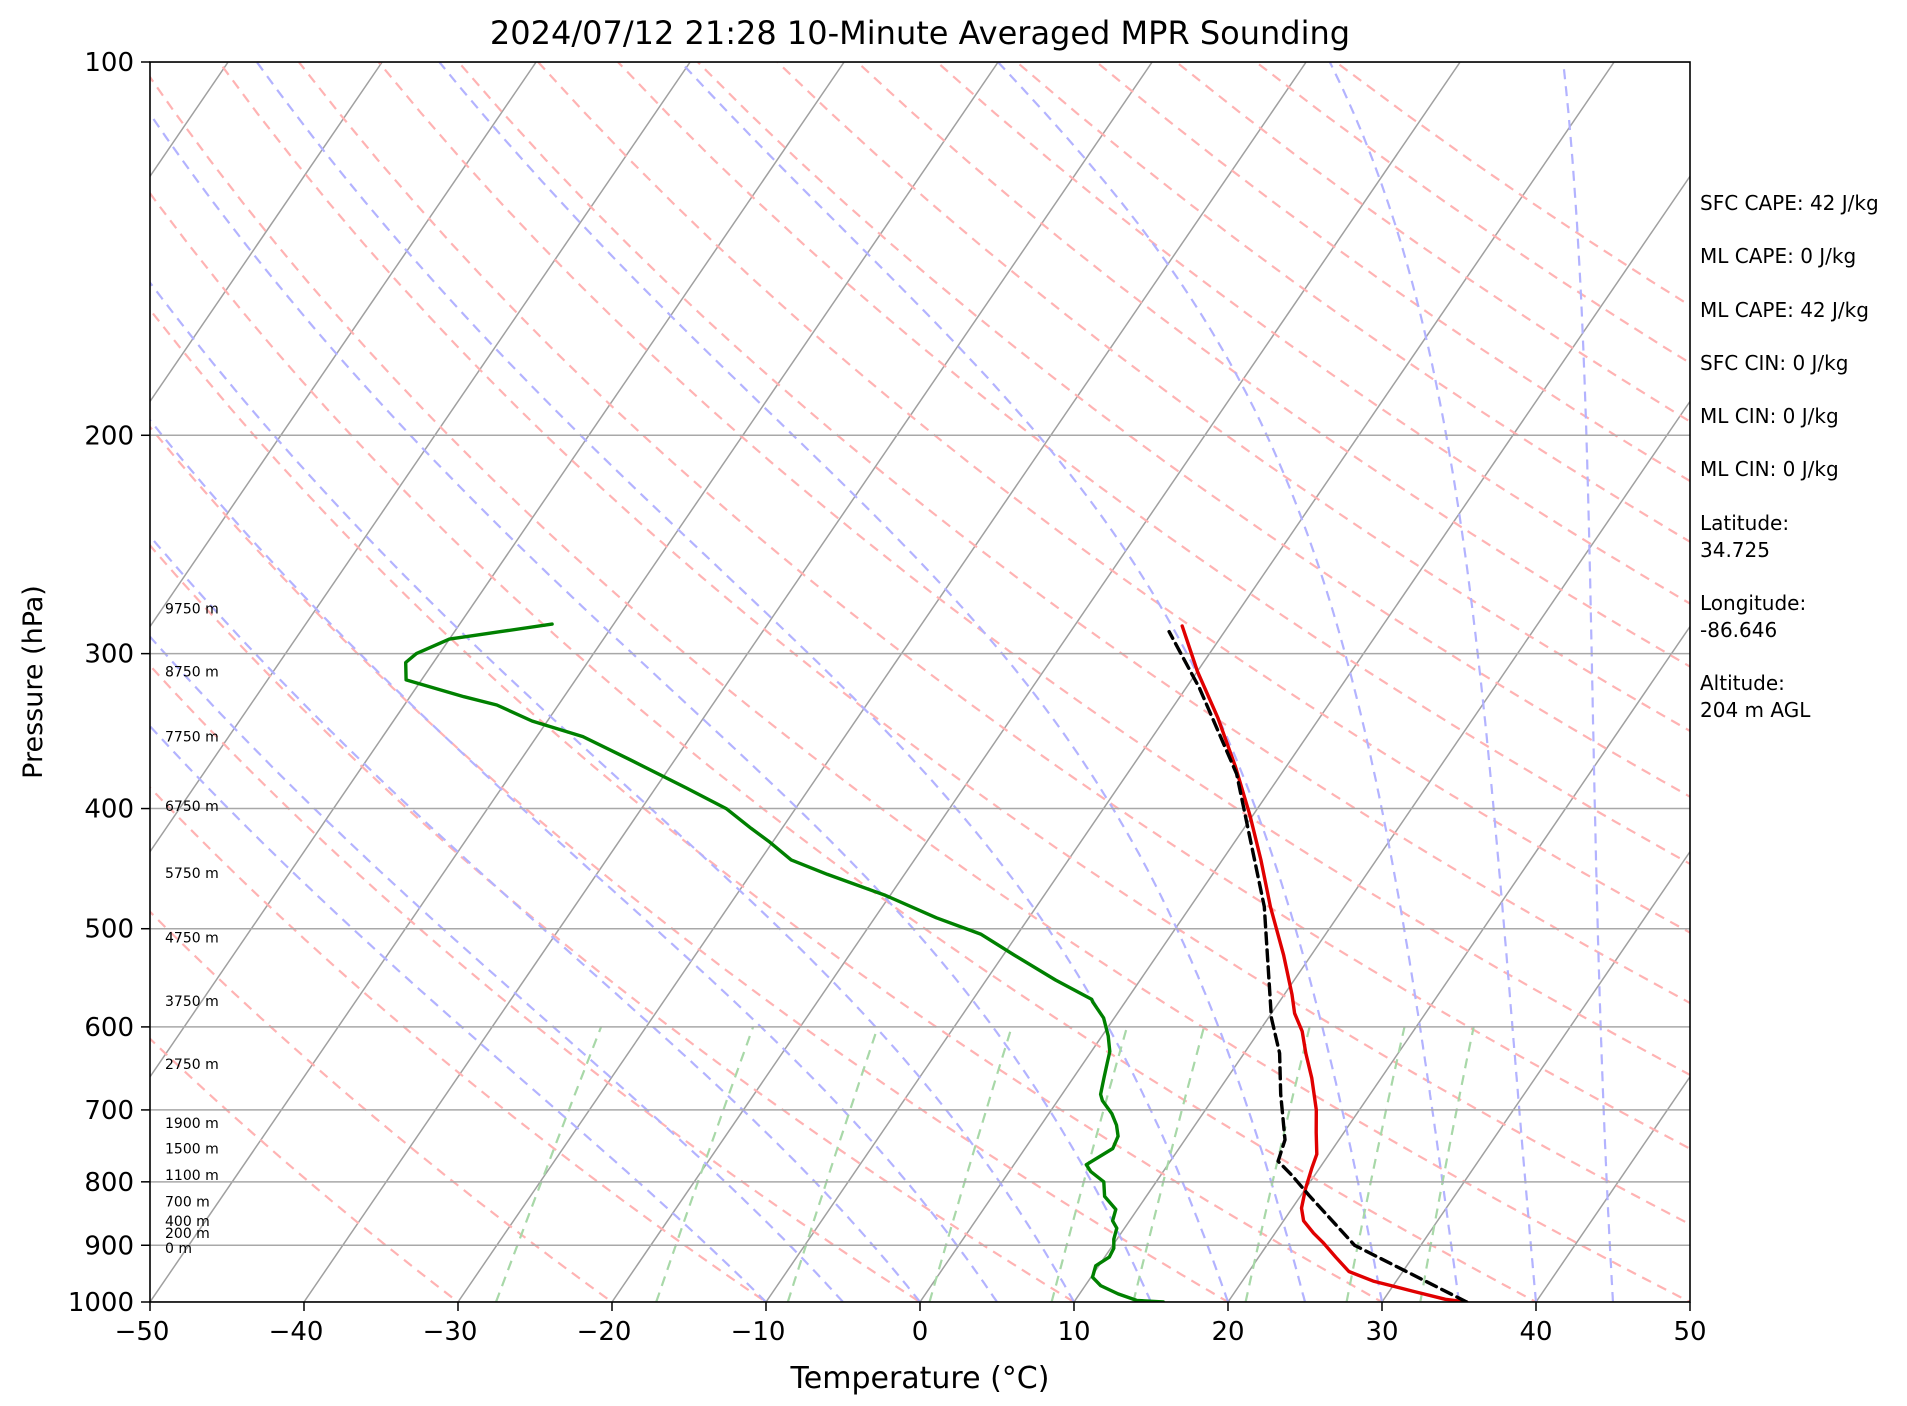  I want to click on y-axis-label: Pressure (hPa), so click(33, 682).